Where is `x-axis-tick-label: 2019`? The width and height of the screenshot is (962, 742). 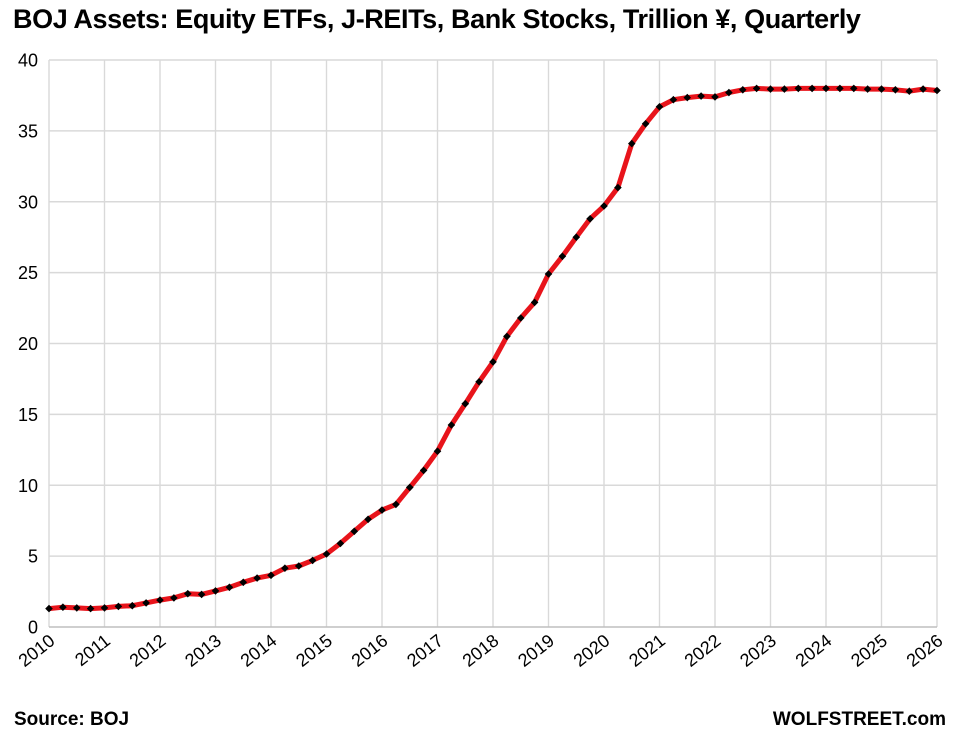 x-axis-tick-label: 2019 is located at coordinates (536, 650).